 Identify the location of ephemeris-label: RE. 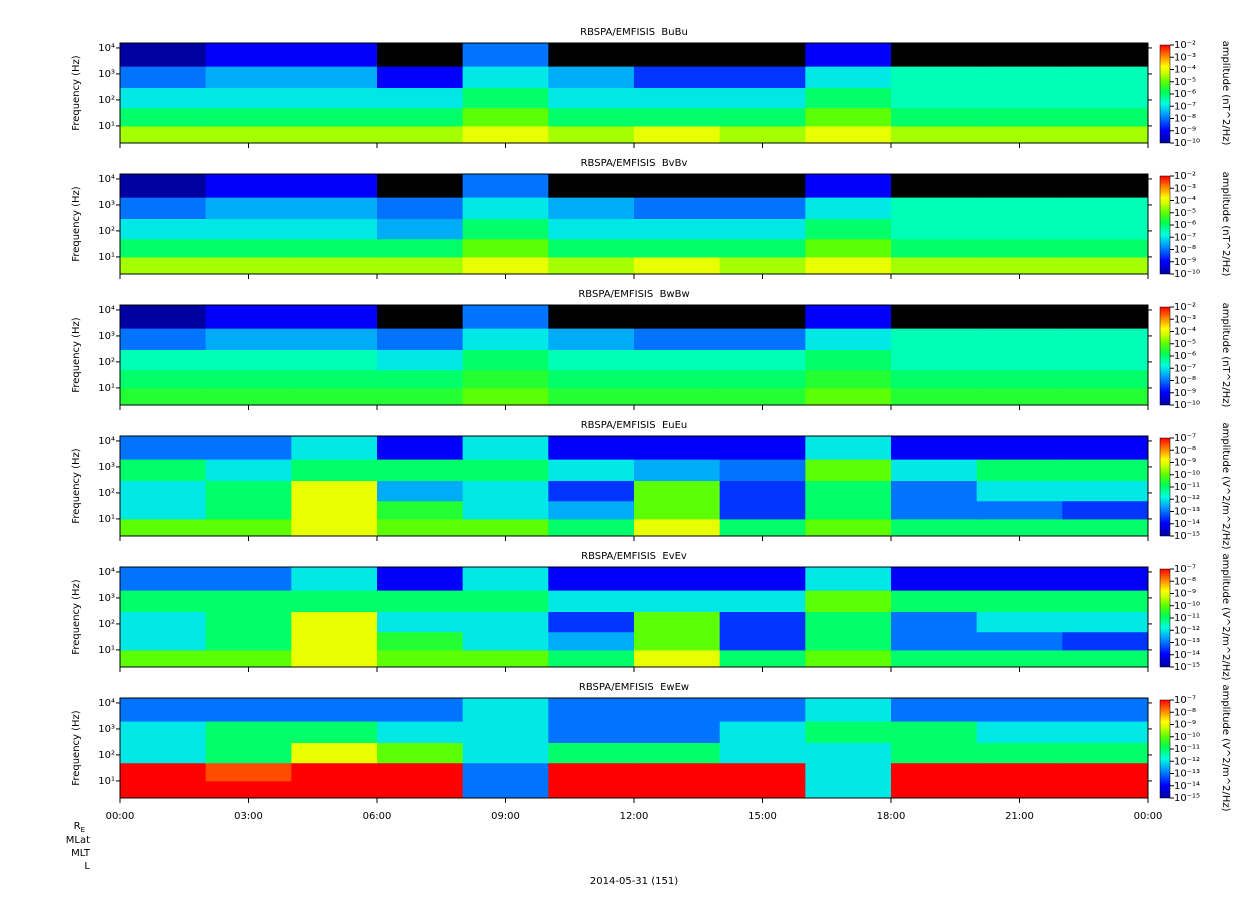
(79, 827).